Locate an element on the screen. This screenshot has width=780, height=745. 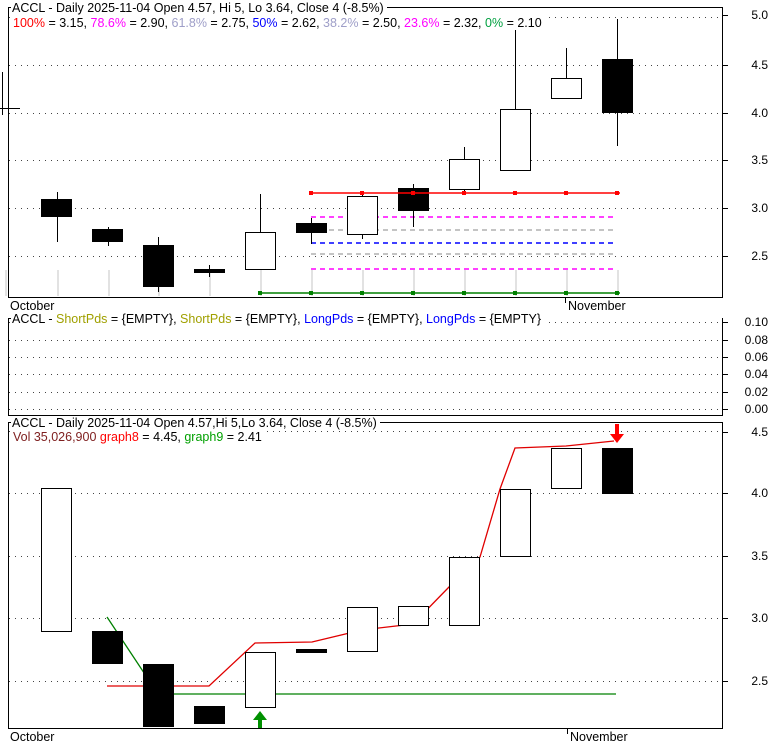
fib-label-segment: = 2.10 is located at coordinates (522, 23).